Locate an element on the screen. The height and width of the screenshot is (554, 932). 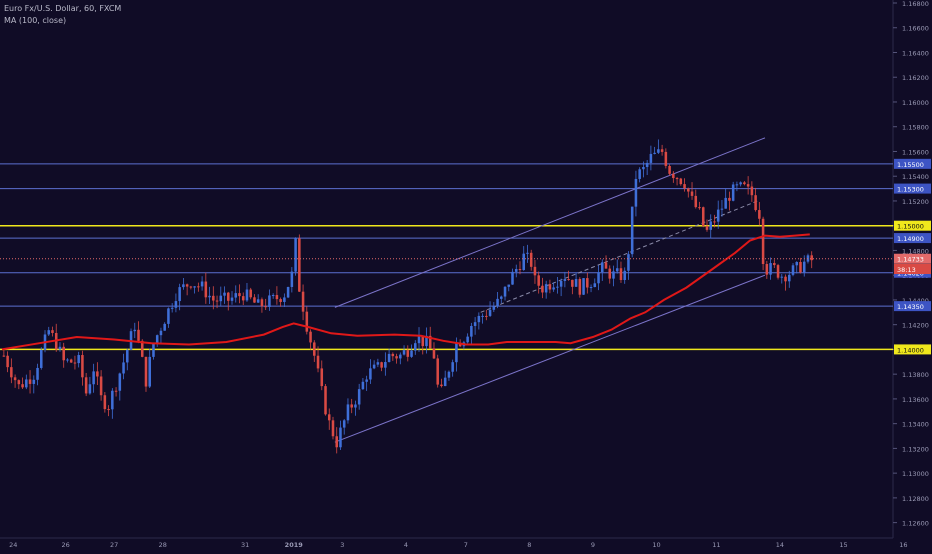
last-price-label: 1.14733 is located at coordinates (910, 260).